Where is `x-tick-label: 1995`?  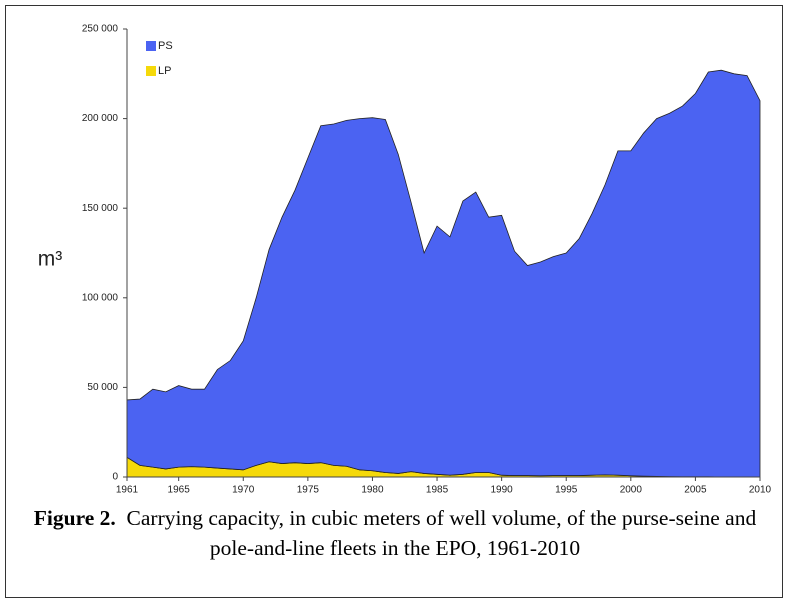
x-tick-label: 1995 is located at coordinates (566, 490).